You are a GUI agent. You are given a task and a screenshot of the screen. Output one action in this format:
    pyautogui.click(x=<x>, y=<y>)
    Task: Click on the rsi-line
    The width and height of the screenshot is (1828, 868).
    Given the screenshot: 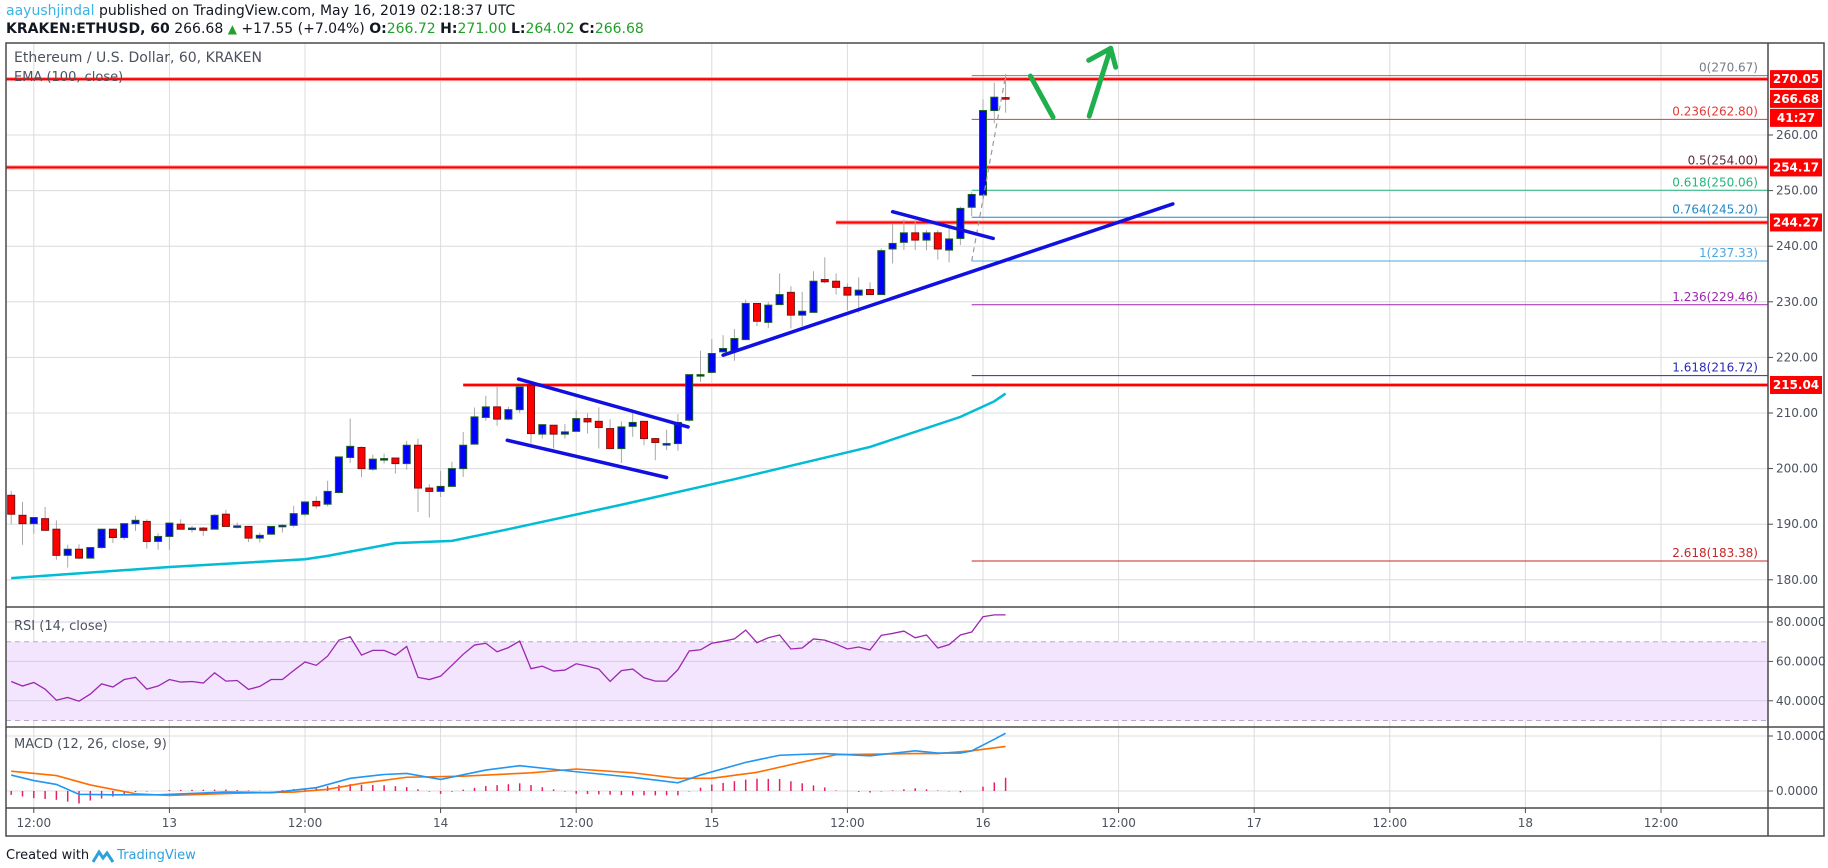 What is the action you would take?
    pyautogui.click(x=508, y=658)
    